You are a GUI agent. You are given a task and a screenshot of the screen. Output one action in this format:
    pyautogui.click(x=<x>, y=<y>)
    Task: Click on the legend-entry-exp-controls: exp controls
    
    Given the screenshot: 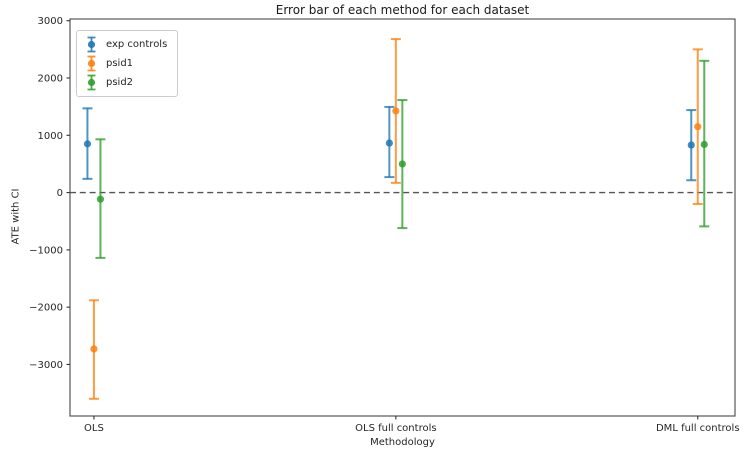 What is the action you would take?
    pyautogui.click(x=125, y=44)
    